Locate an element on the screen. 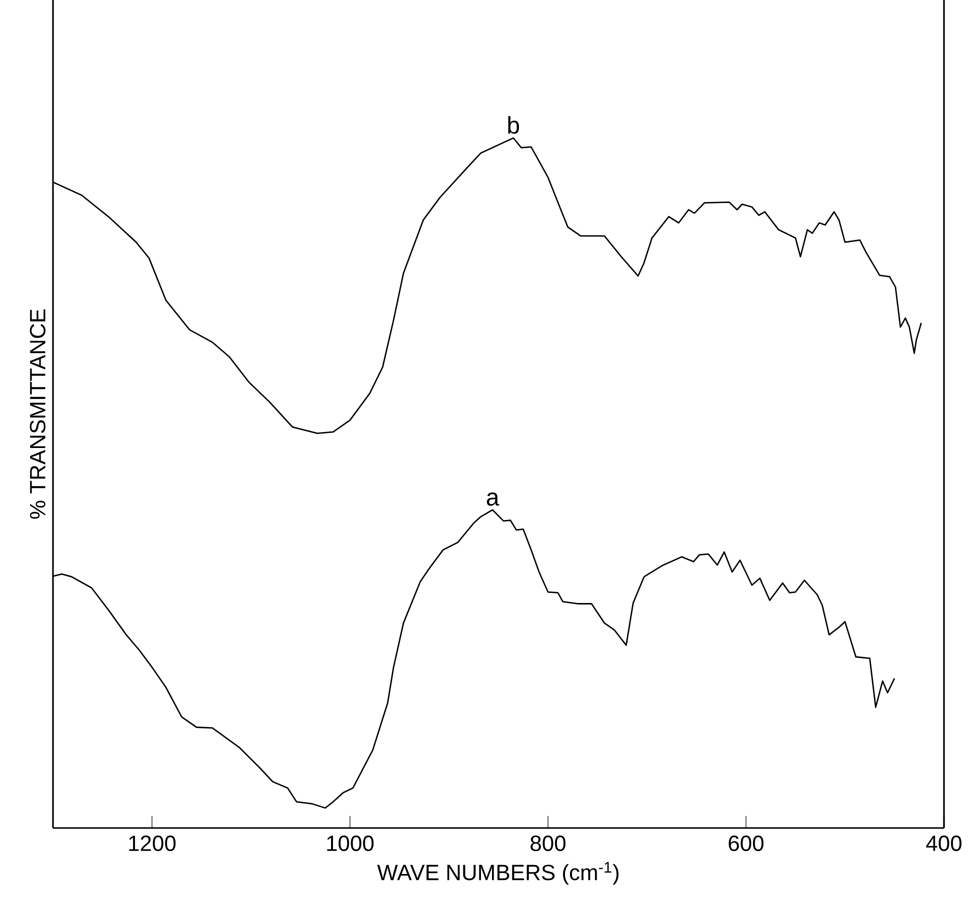 The height and width of the screenshot is (909, 974). series-label: a is located at coordinates (493, 499).